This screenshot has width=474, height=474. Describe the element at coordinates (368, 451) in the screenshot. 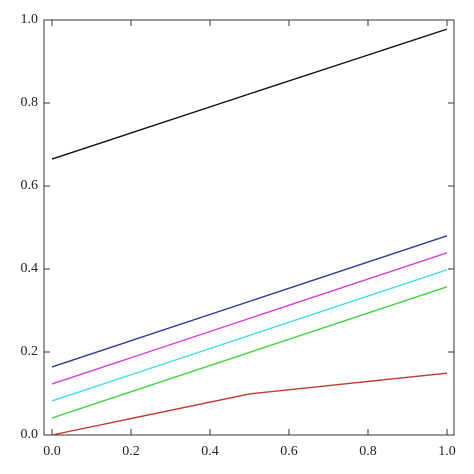

I see `x-tick-label: 0.8` at that location.